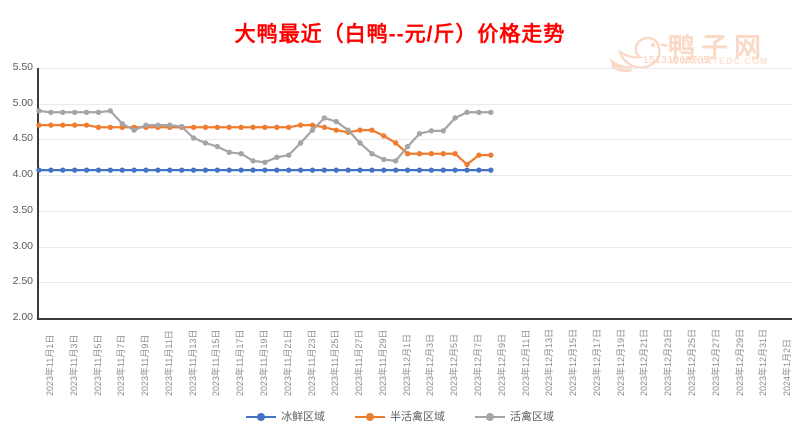  I want to click on legend-item: 冰鲜区域, so click(285, 416).